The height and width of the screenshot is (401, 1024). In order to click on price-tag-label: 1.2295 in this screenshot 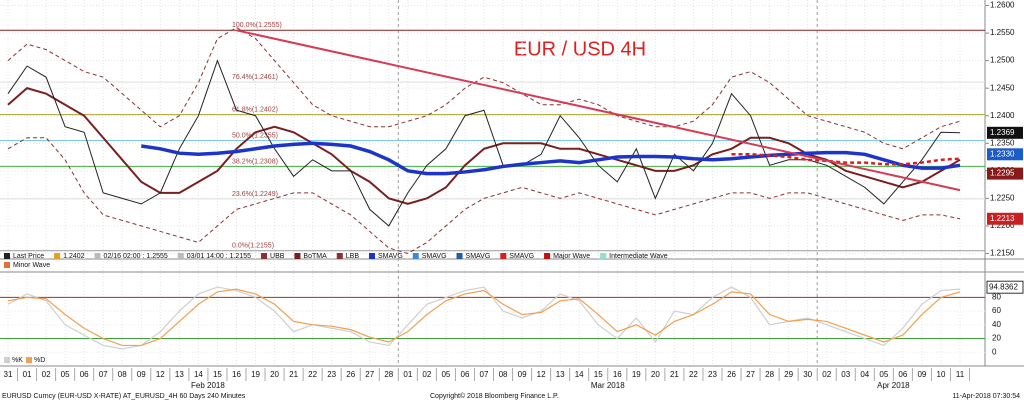, I will do `click(1002, 173)`.